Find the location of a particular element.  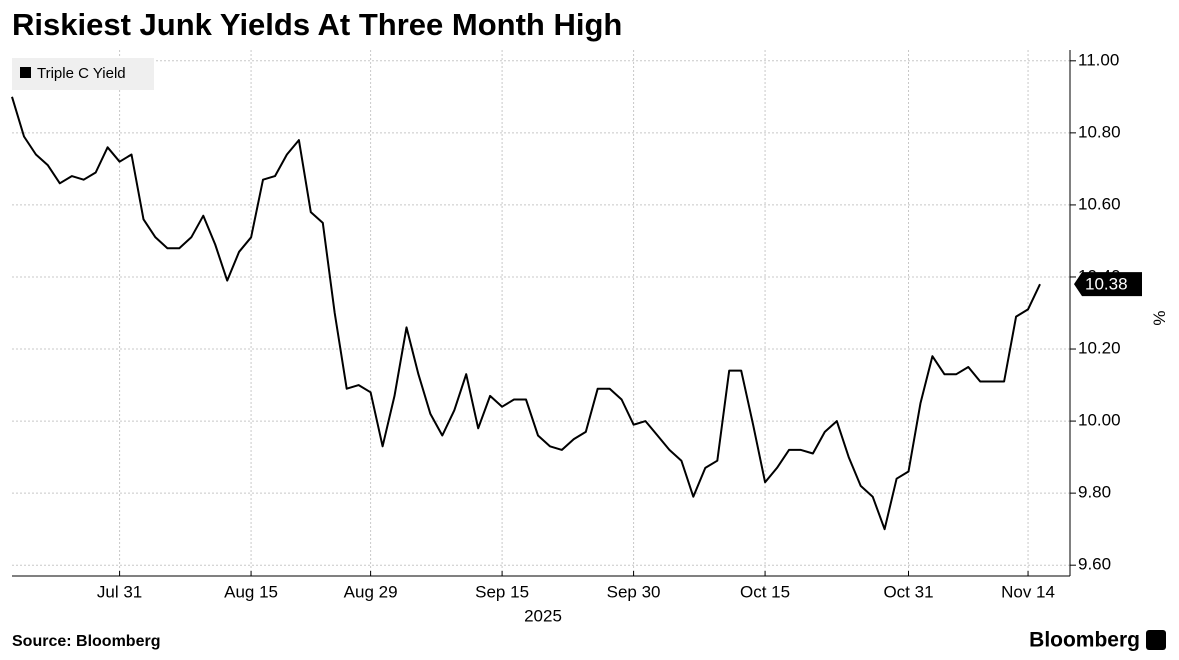

value-label-box is located at coordinates (1108, 284).